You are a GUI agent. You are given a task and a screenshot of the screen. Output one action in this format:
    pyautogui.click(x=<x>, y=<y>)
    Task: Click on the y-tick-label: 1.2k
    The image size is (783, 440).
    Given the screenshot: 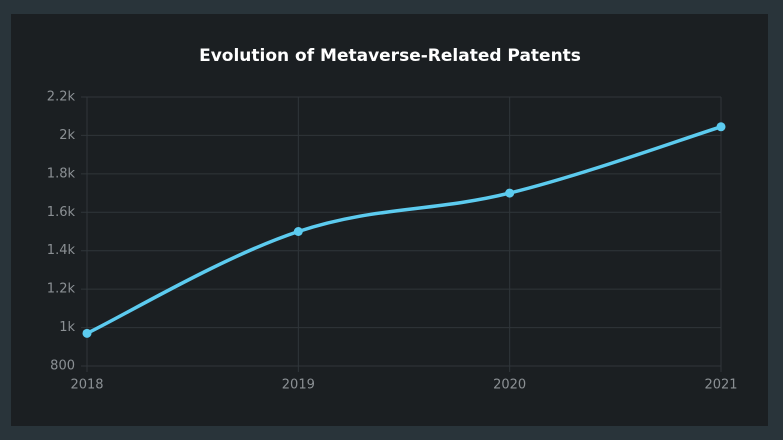 What is the action you would take?
    pyautogui.click(x=61, y=289)
    